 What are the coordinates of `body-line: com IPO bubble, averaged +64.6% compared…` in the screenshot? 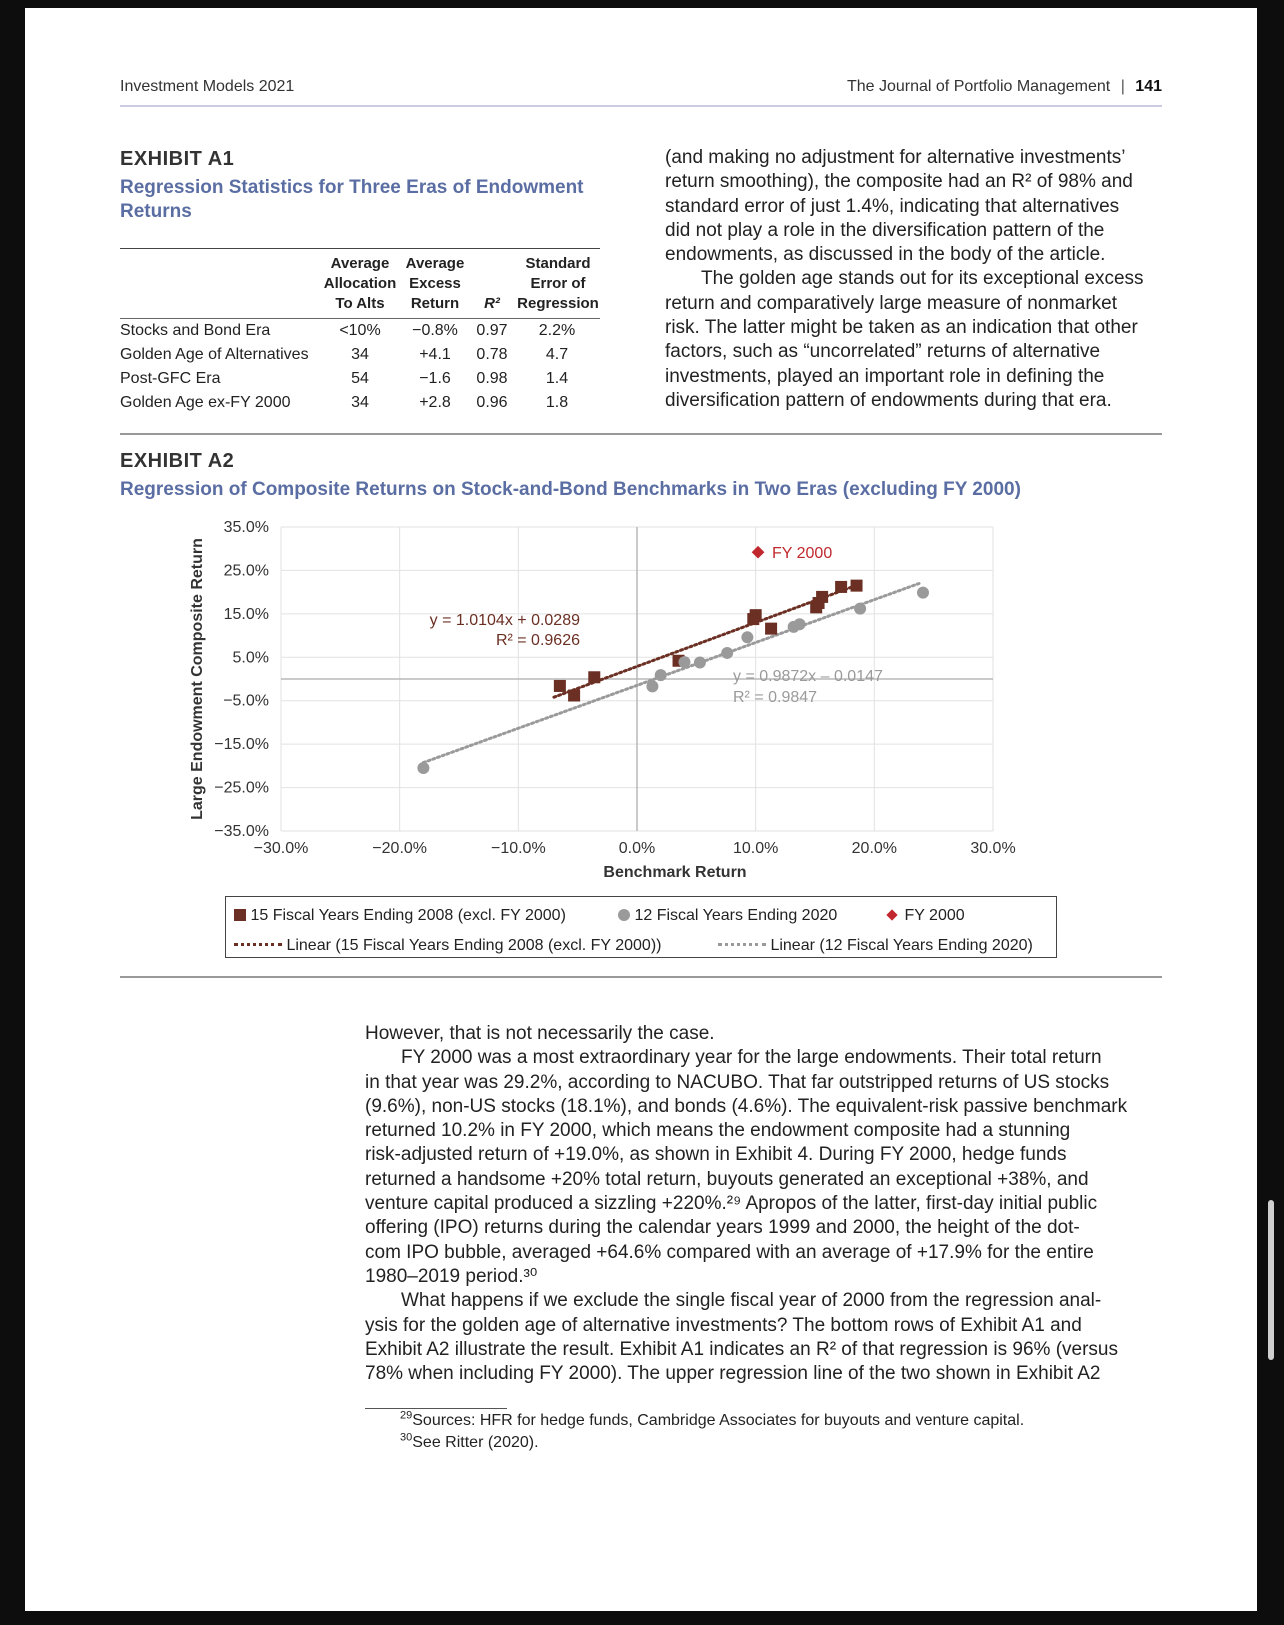 It's located at (729, 1252).